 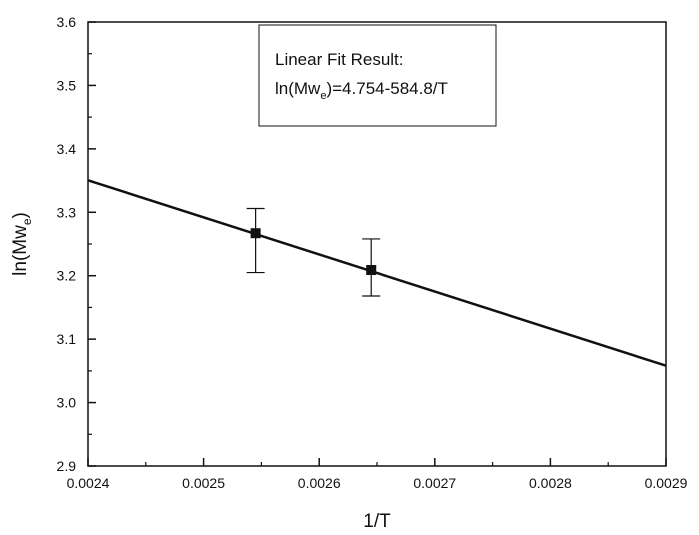 I want to click on fit-annotation-line2: ln(Mwe)=4.754-584.8/T, so click(x=361, y=90).